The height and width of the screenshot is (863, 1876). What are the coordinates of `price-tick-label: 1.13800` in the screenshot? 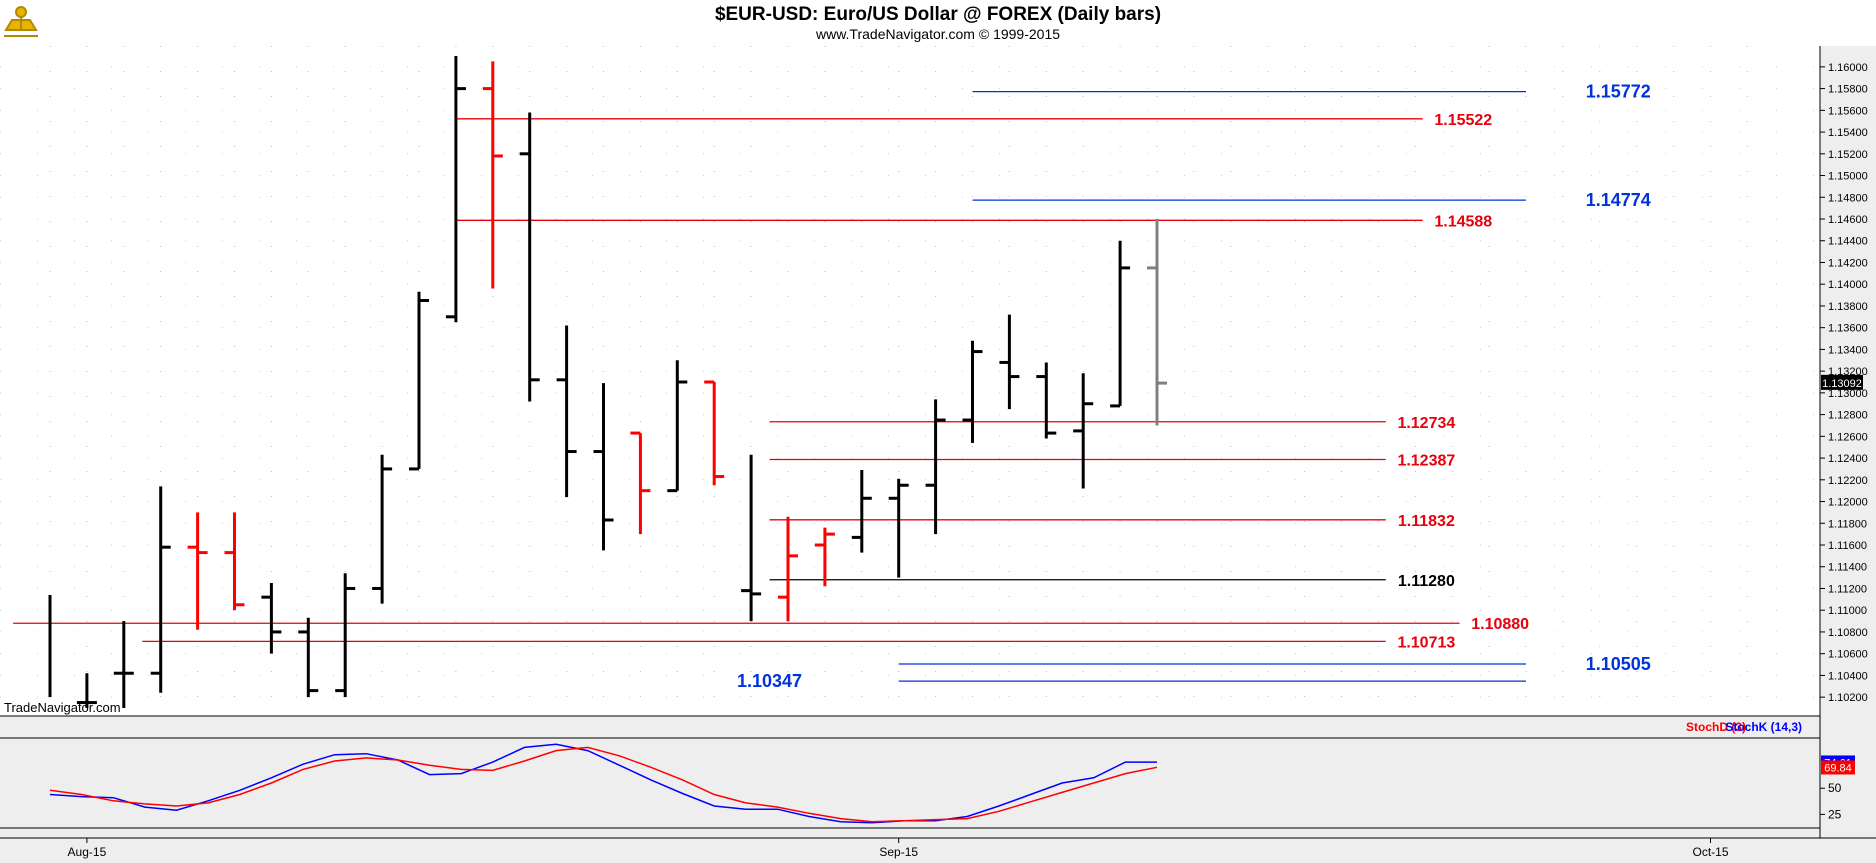 It's located at (1848, 307).